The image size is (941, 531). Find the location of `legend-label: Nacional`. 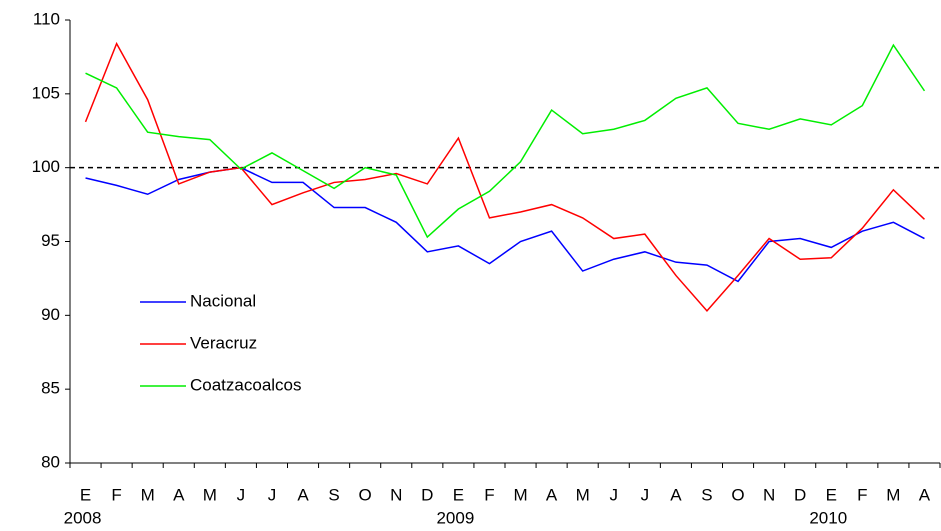

legend-label: Nacional is located at coordinates (223, 300).